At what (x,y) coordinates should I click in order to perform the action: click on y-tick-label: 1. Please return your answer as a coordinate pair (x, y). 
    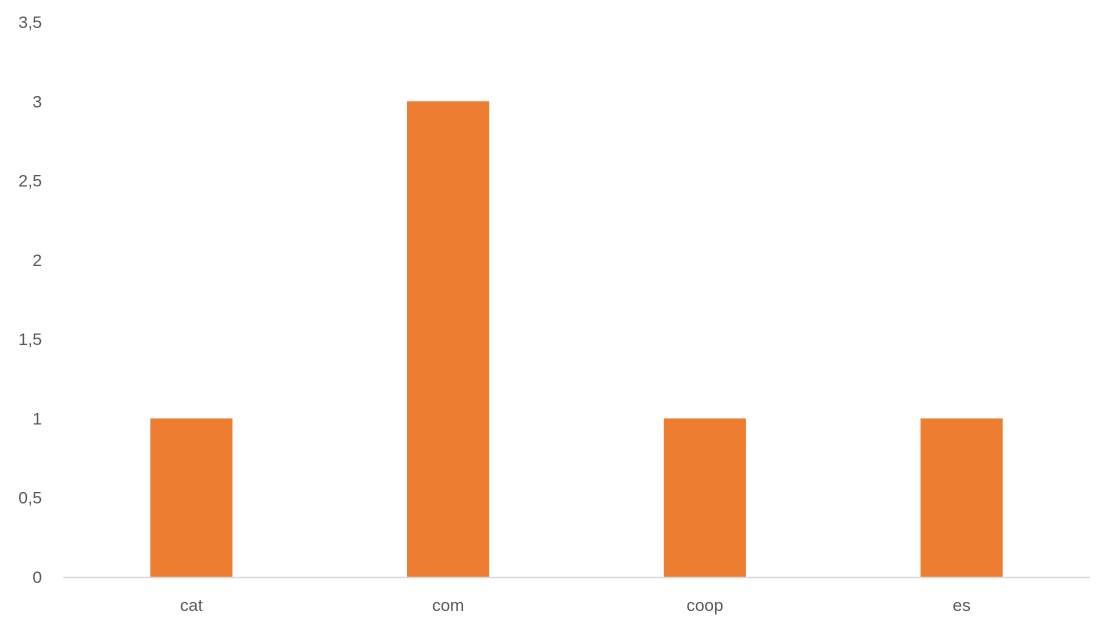
    Looking at the image, I should click on (37, 418).